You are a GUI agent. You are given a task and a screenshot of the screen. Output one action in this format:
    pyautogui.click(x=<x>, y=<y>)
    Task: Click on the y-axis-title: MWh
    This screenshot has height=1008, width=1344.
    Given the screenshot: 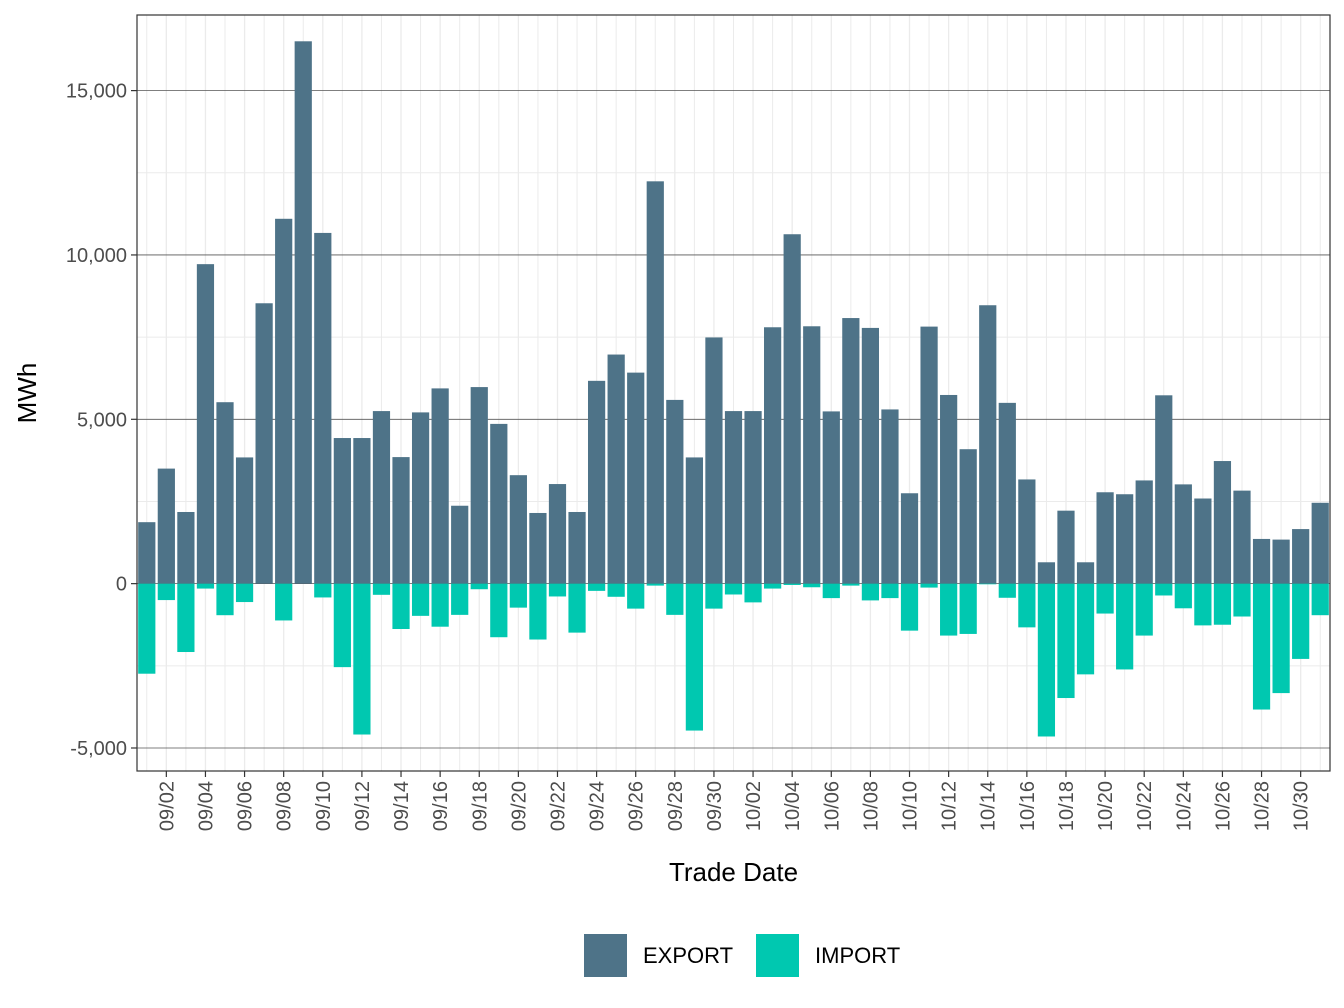 What is the action you would take?
    pyautogui.click(x=27, y=393)
    